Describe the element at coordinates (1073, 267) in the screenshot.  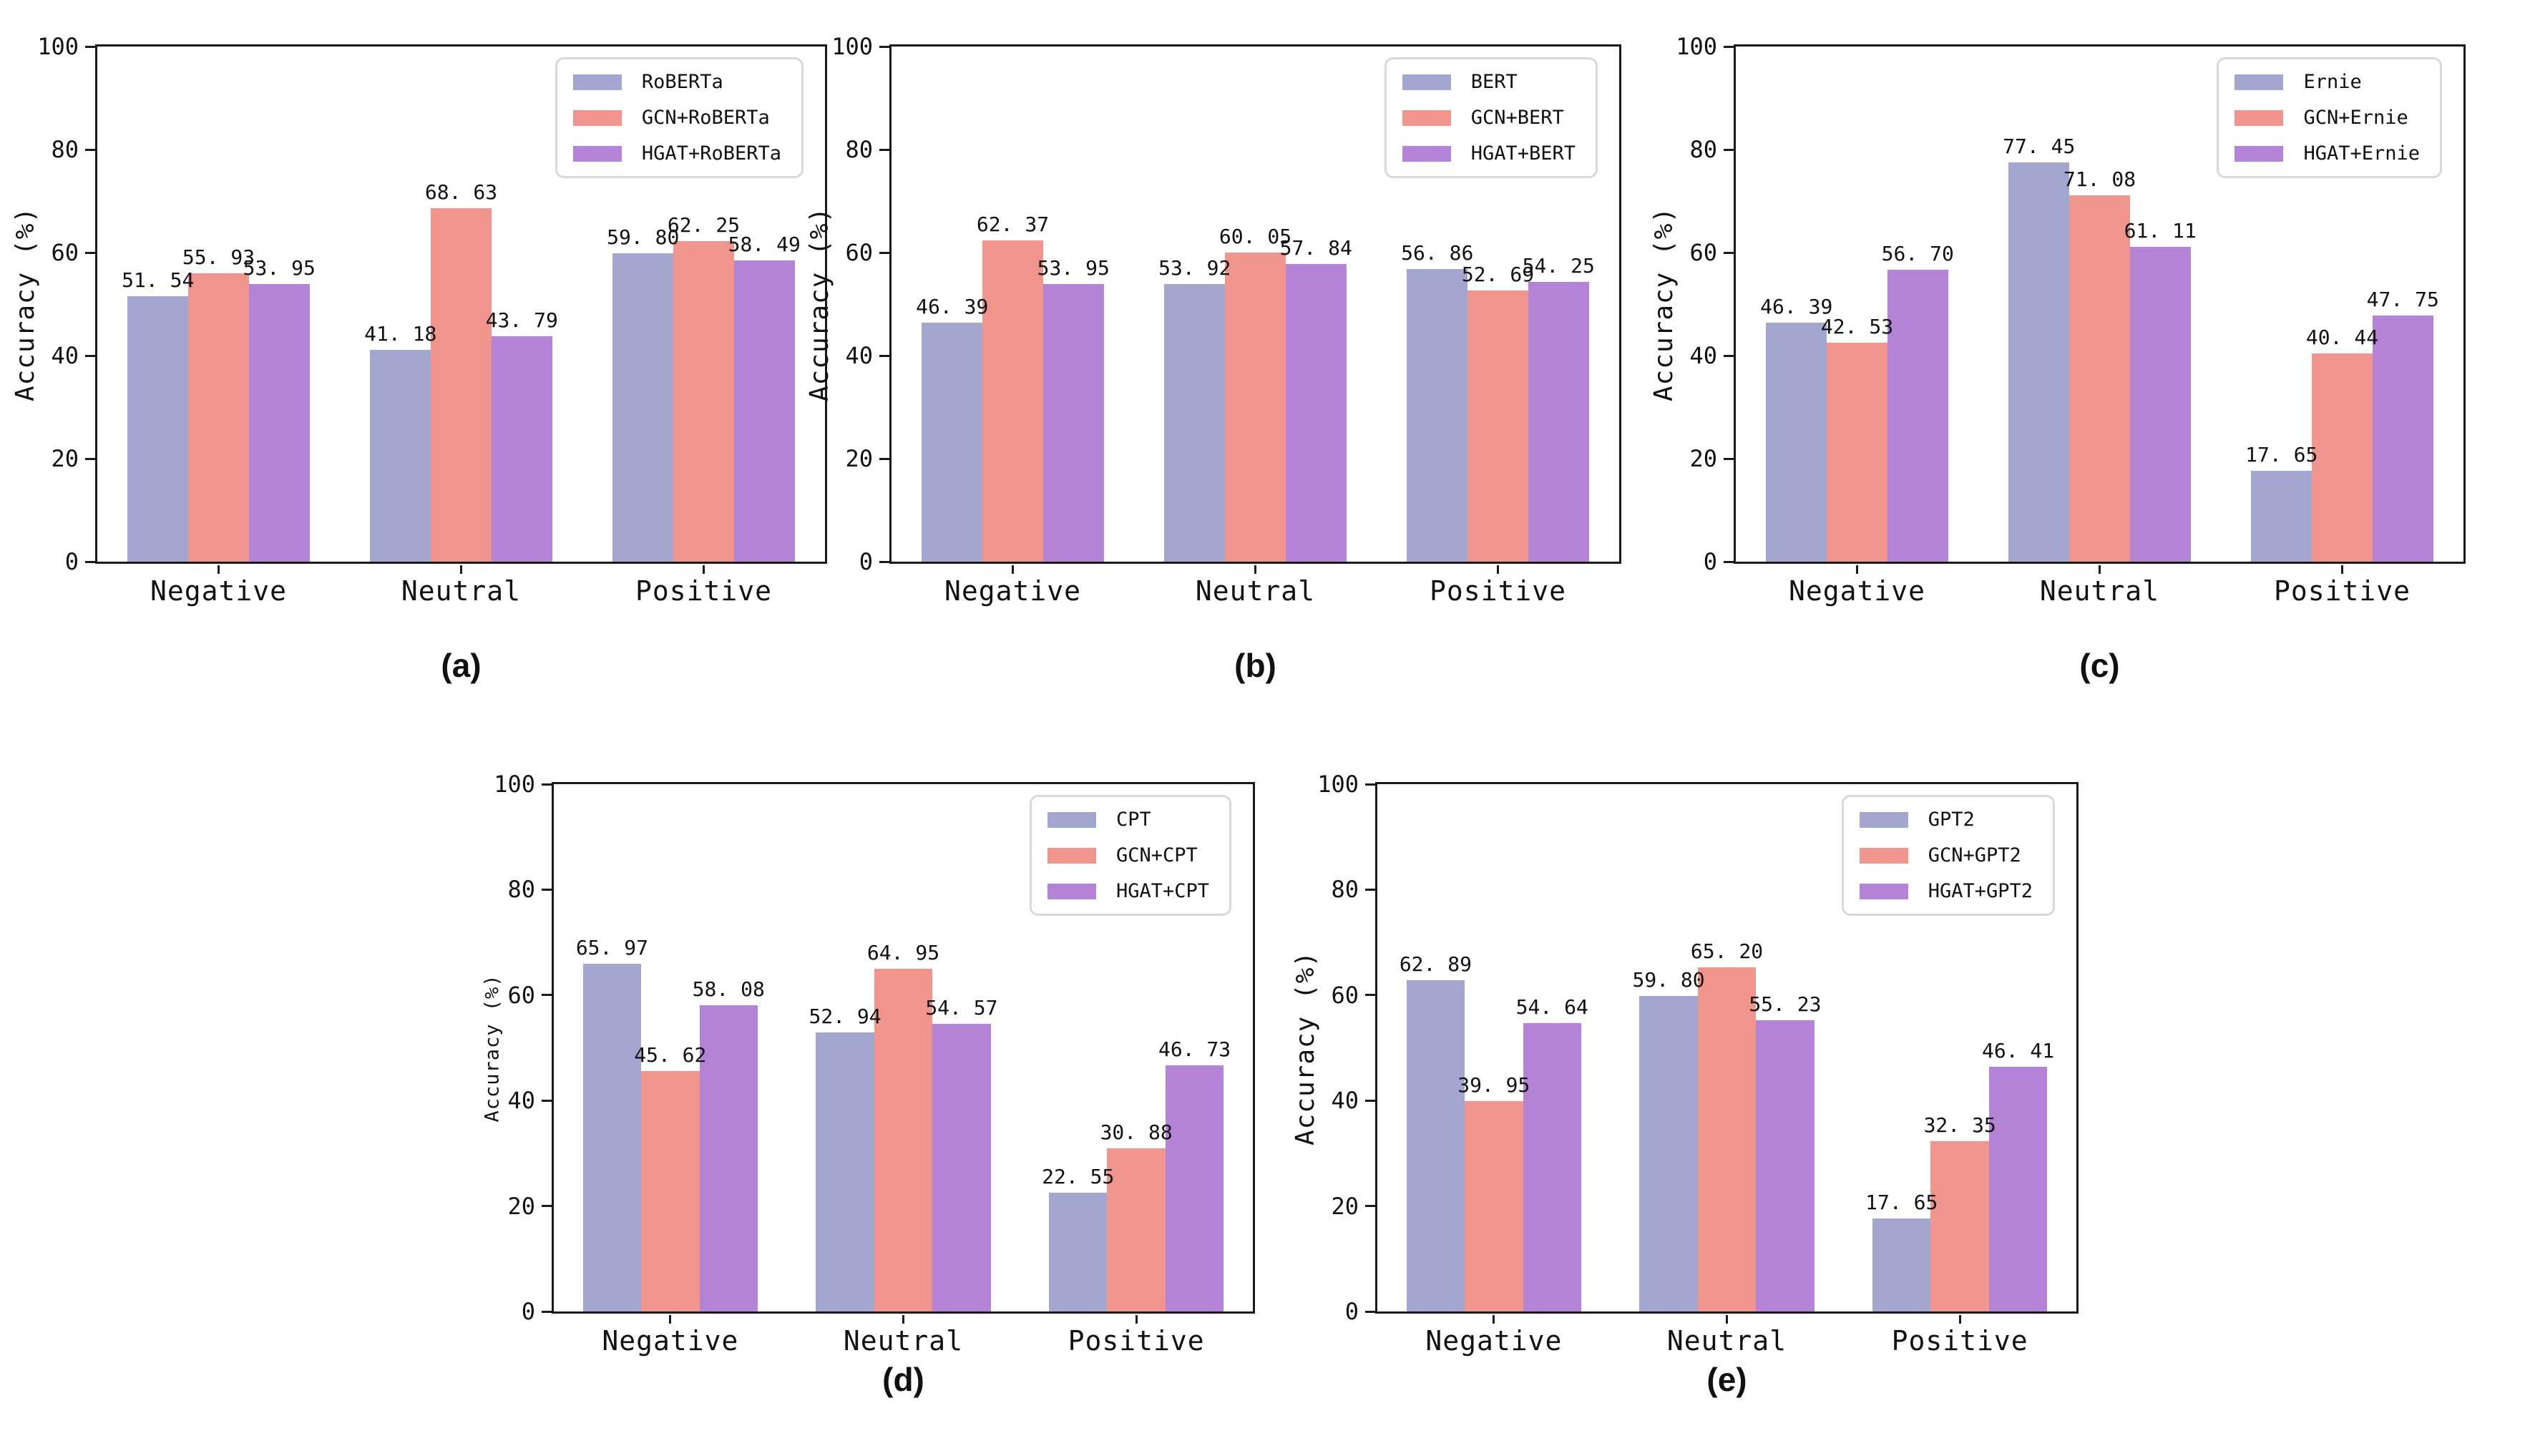
I see `bar-value-label: 53. 95` at that location.